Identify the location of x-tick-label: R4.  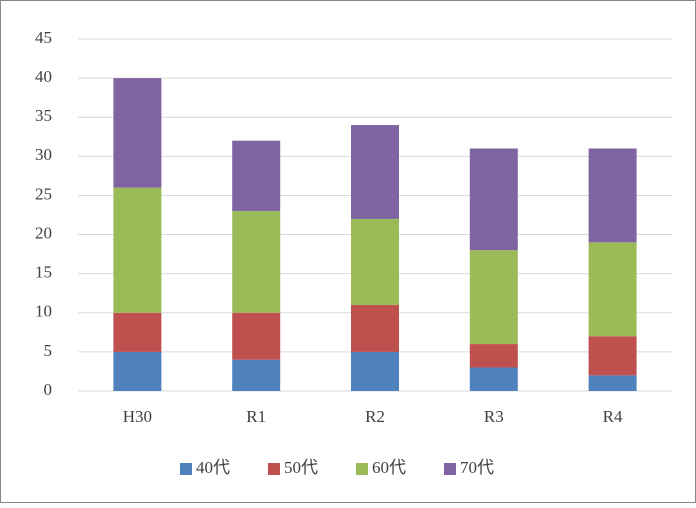
(613, 416).